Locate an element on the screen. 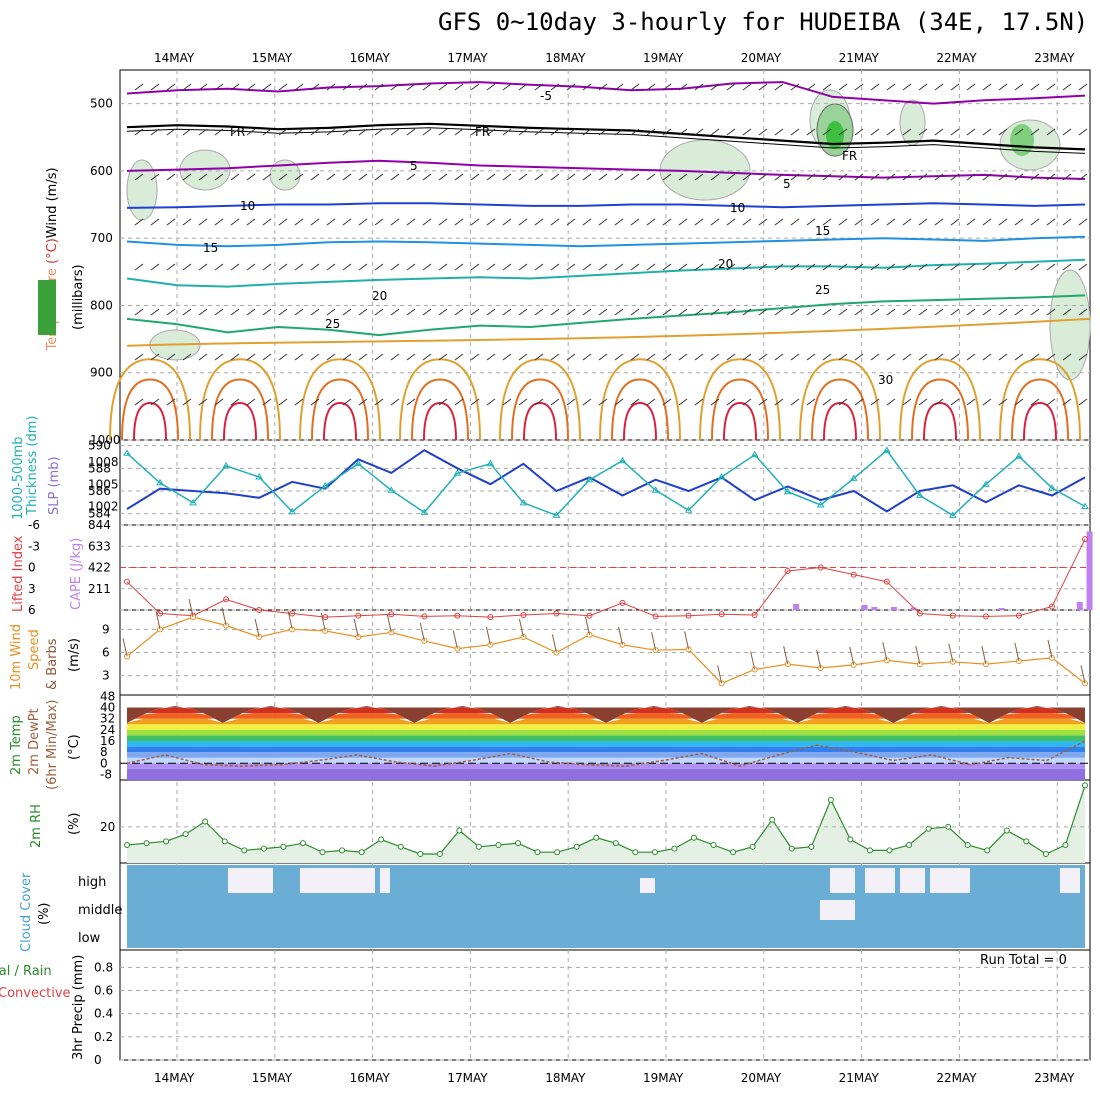 The height and width of the screenshot is (1100, 1100). temperature-band is located at coordinates (606, 721).